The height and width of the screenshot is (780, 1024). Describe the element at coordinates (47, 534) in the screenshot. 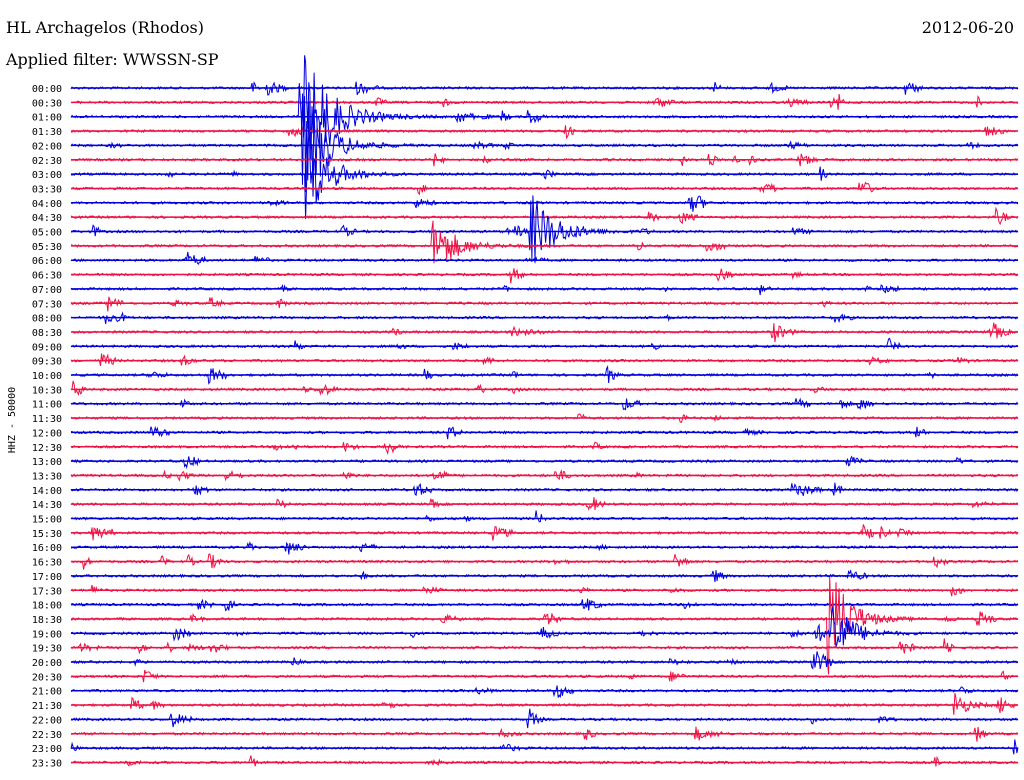

I see `row-label-31: 15:30` at that location.